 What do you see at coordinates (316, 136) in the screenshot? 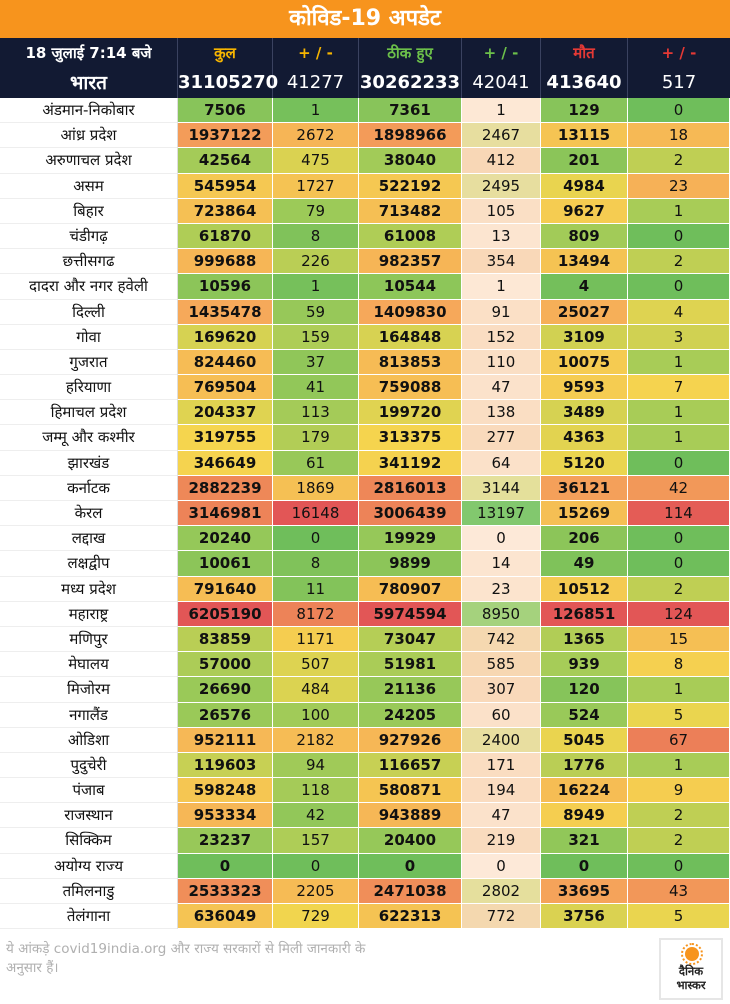
I see `total-delta-cell: 2672` at bounding box center [316, 136].